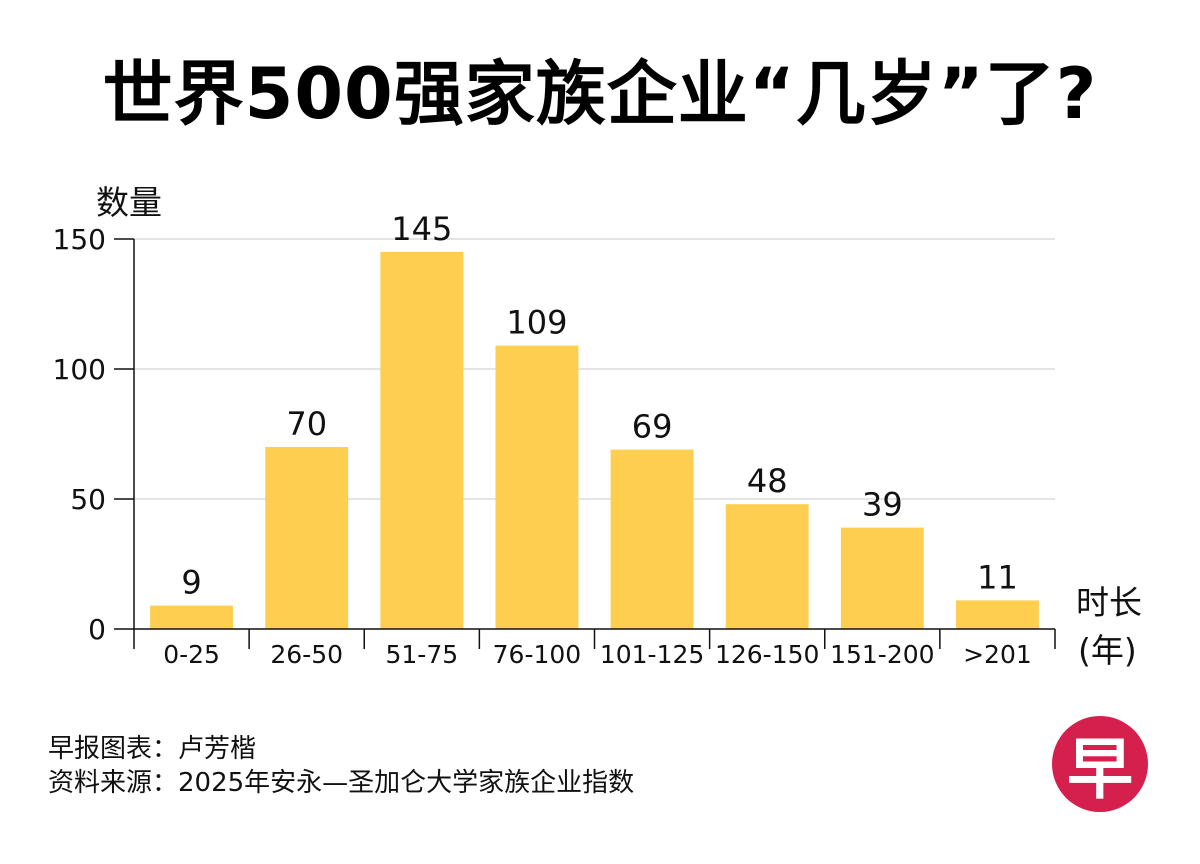 Image resolution: width=1200 pixels, height=864 pixels. Describe the element at coordinates (882, 505) in the screenshot. I see `value-label-151-200: 39` at that location.